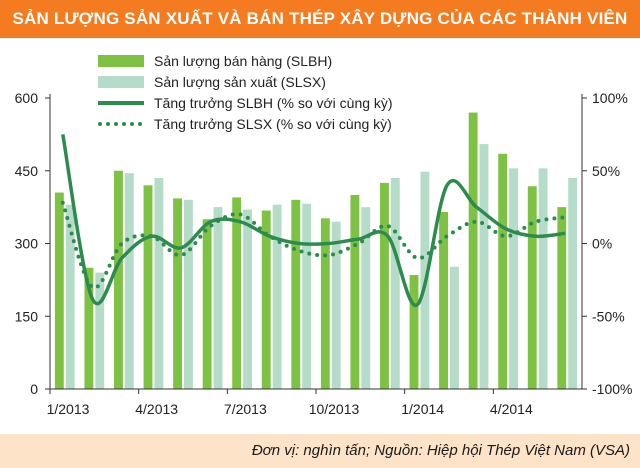  Describe the element at coordinates (334, 409) in the screenshot. I see `x-tick-label: 10/2013` at that location.